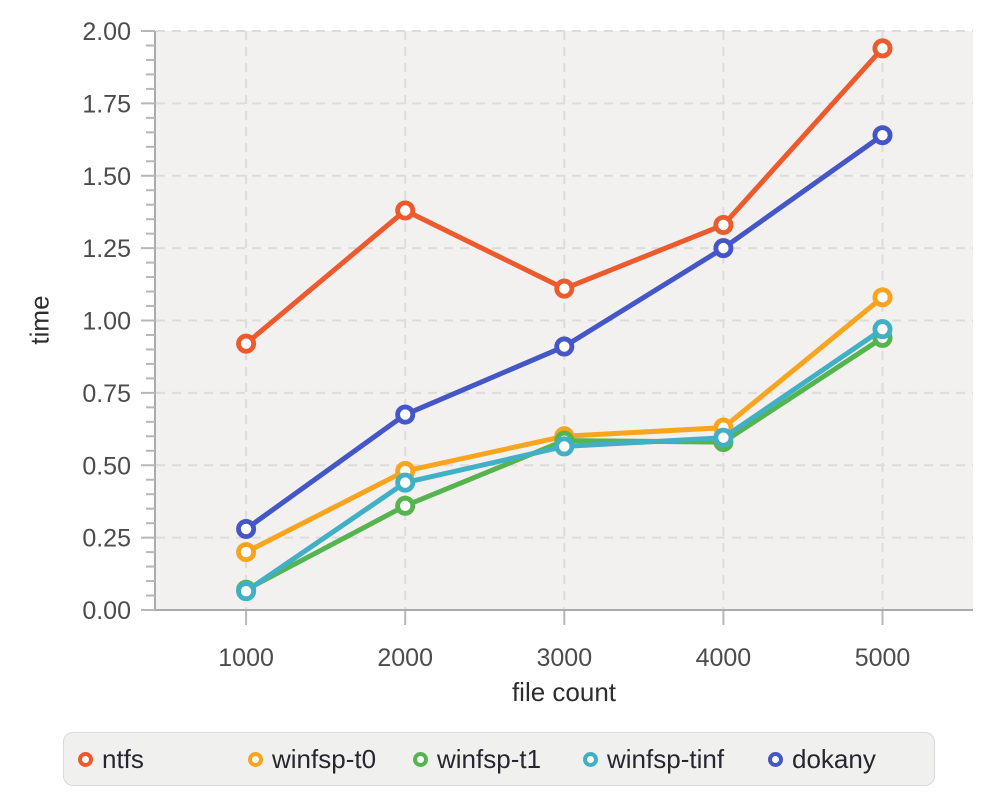  Describe the element at coordinates (106, 394) in the screenshot. I see `y-tick-label: 0.75` at that location.